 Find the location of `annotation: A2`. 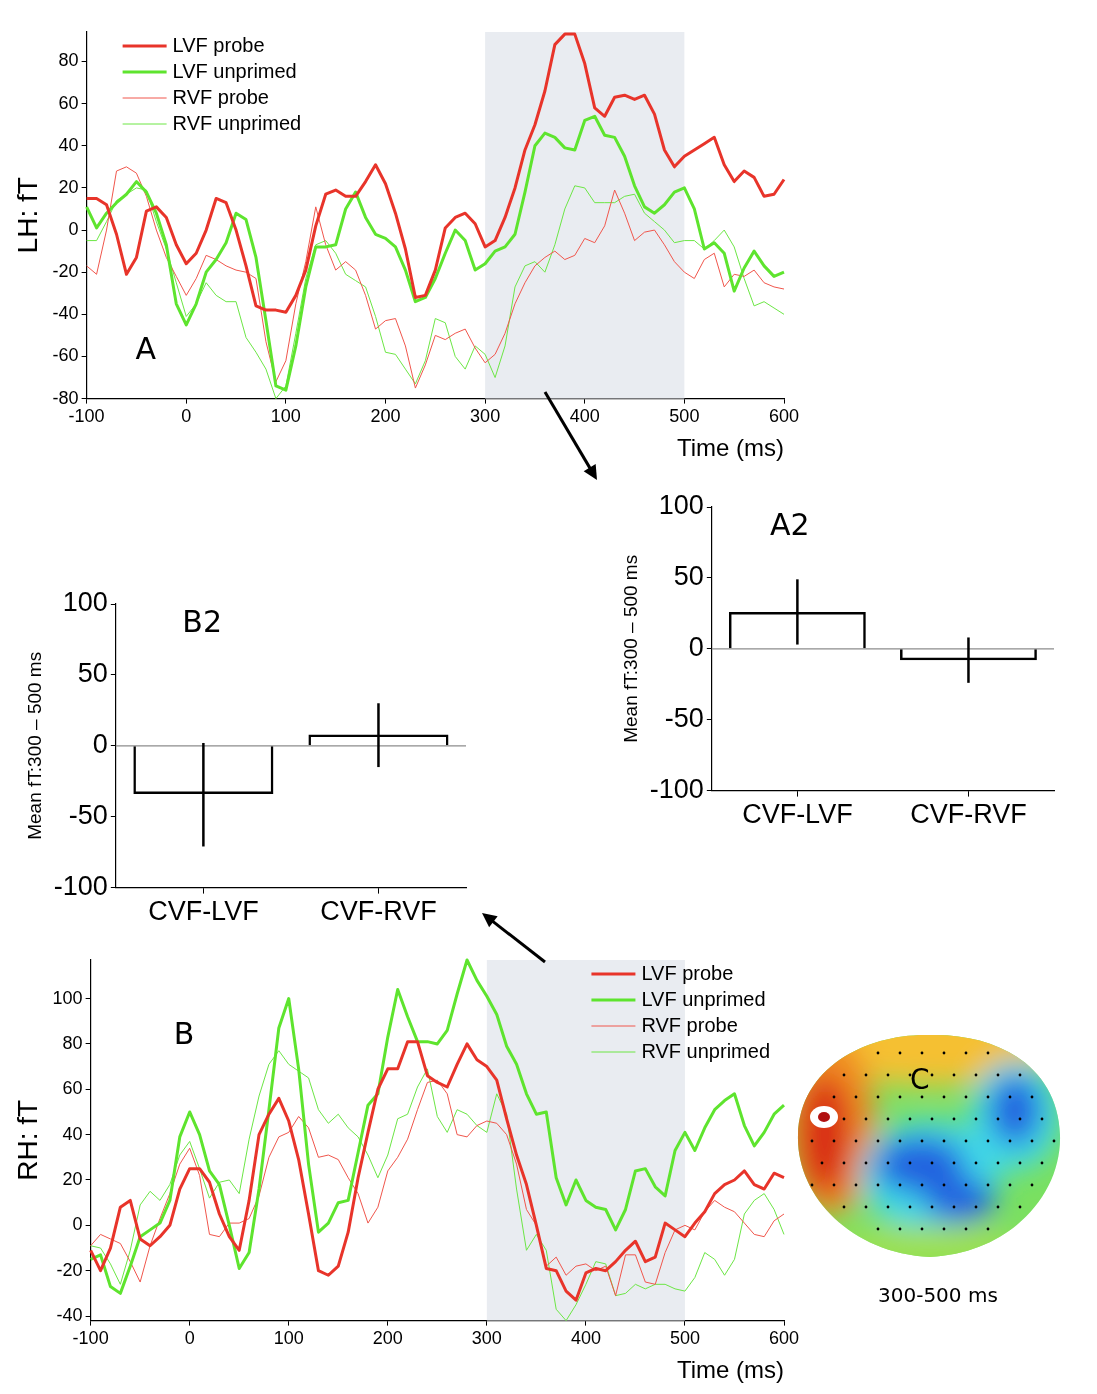

annotation: A2 is located at coordinates (790, 524).